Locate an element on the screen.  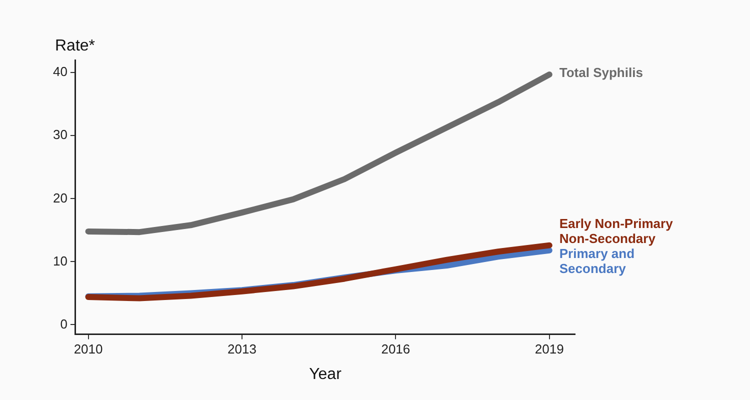
y-tick-label: 40 is located at coordinates (60, 72).